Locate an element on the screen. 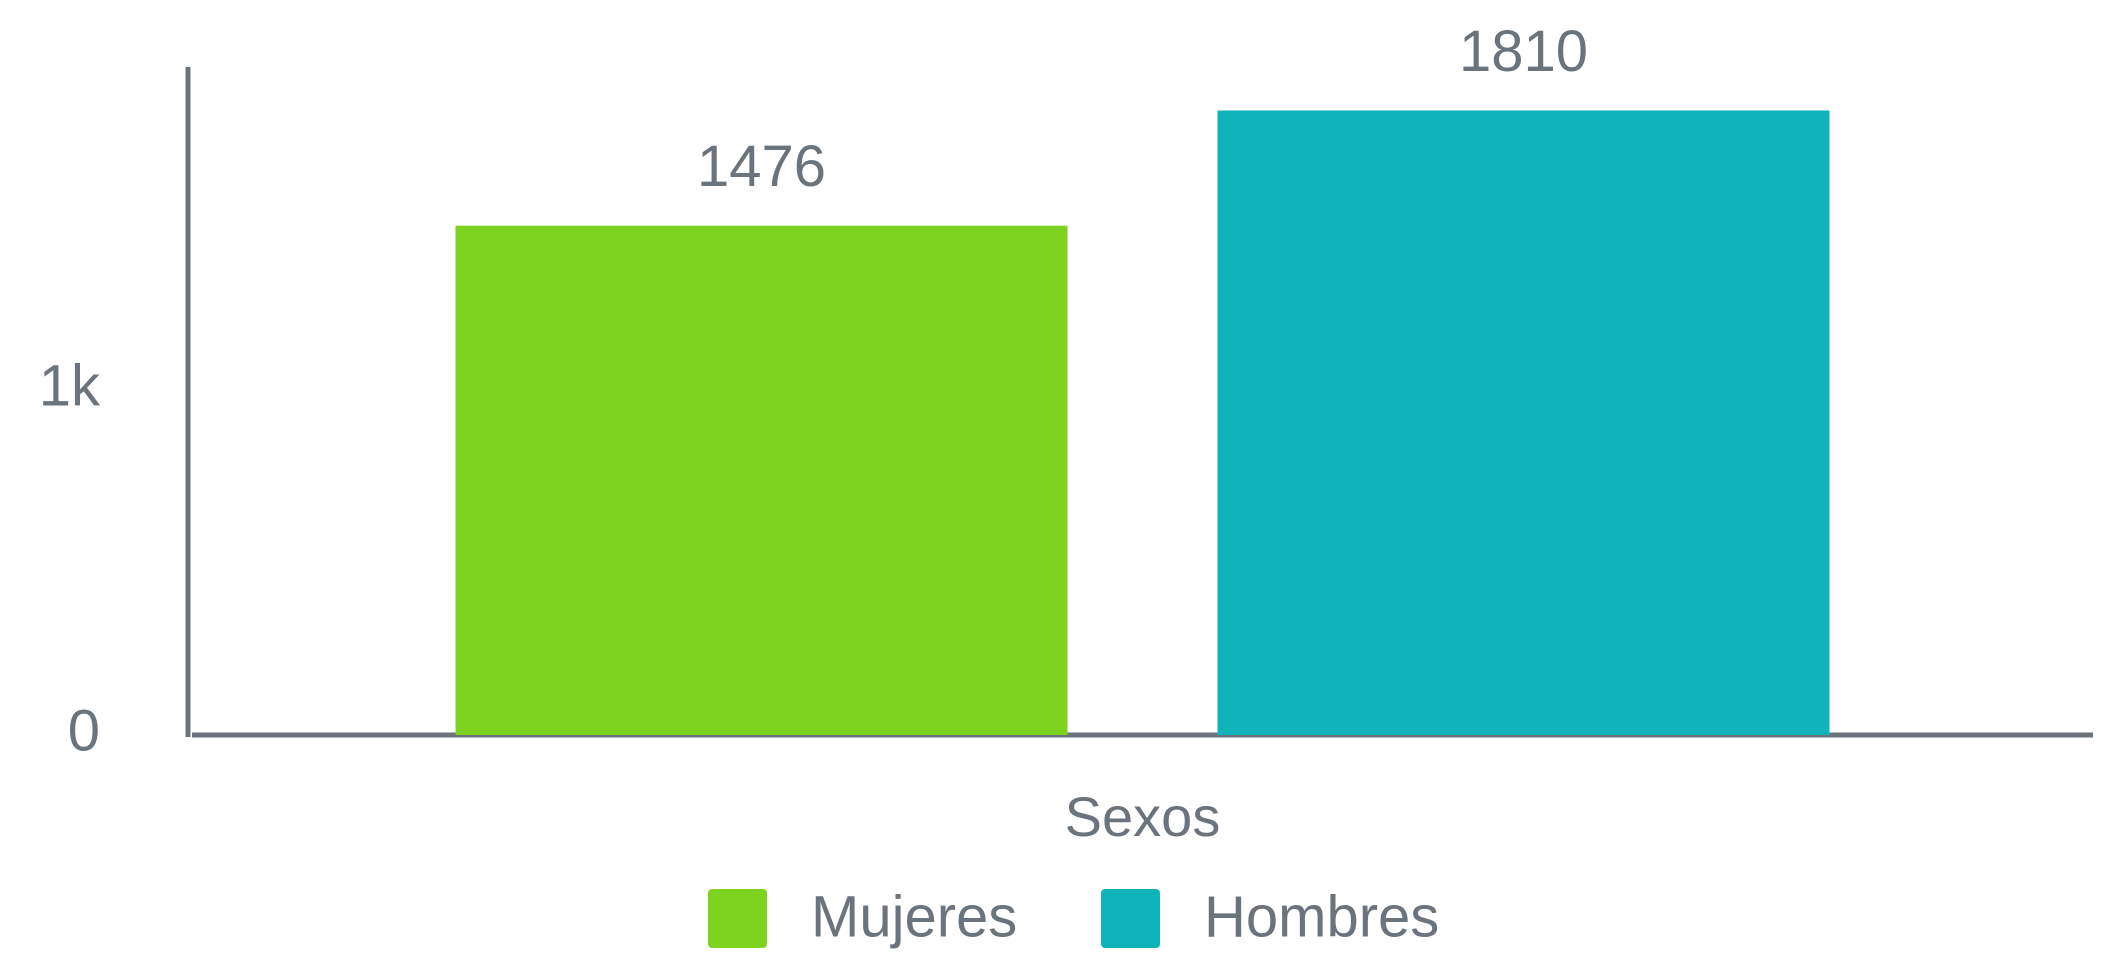  legend-label: Mujeres is located at coordinates (914, 916).